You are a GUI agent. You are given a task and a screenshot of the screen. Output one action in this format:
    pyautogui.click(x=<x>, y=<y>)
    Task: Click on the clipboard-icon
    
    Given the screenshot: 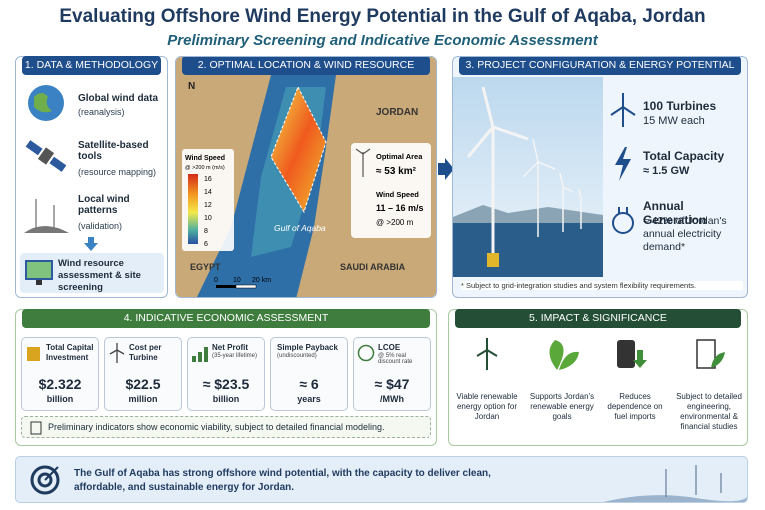 What is the action you would take?
    pyautogui.click(x=36, y=428)
    